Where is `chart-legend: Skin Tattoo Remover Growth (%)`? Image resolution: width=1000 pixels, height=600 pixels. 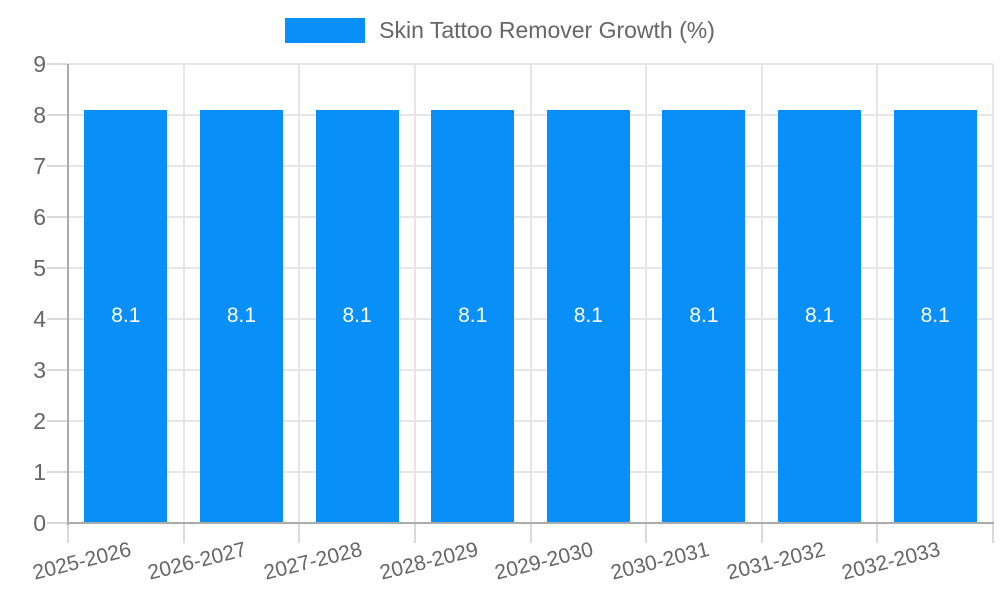
chart-legend: Skin Tattoo Remover Growth (%) is located at coordinates (500, 30).